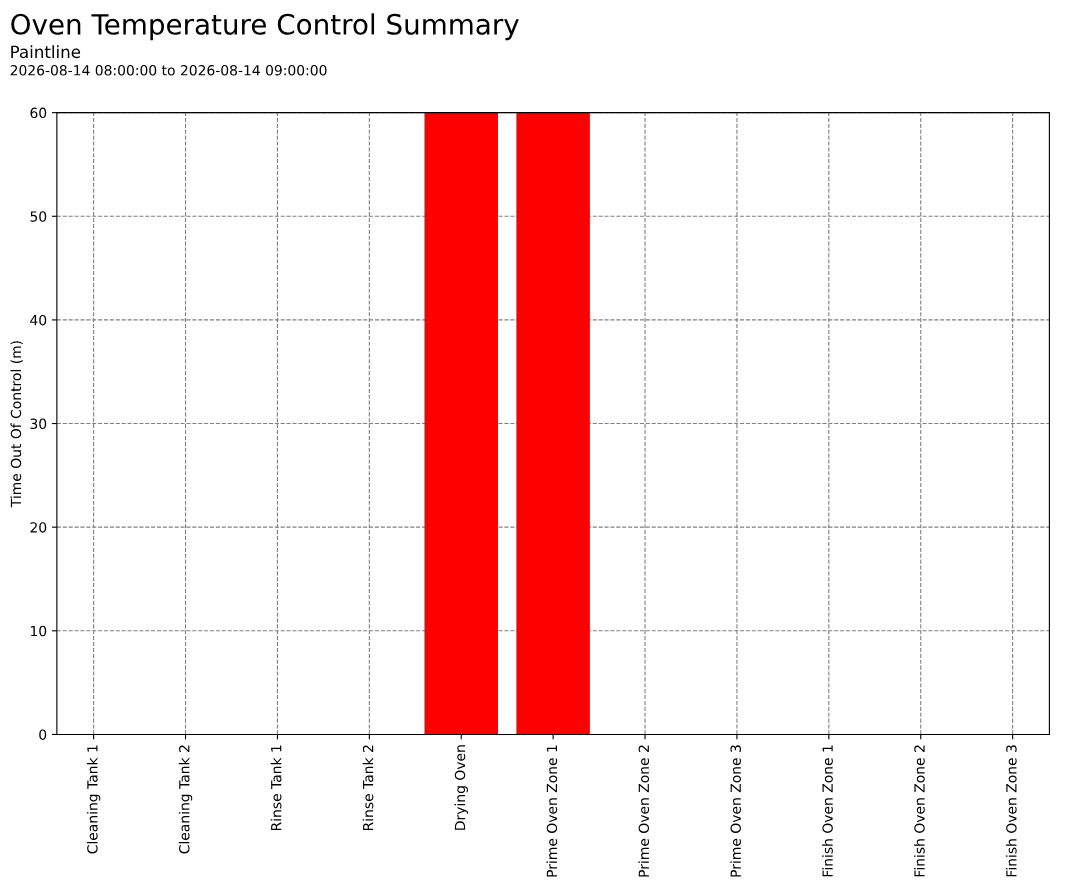 The height and width of the screenshot is (887, 1073). I want to click on x-tick-label: Prime Oven Zone 2, so click(644, 811).